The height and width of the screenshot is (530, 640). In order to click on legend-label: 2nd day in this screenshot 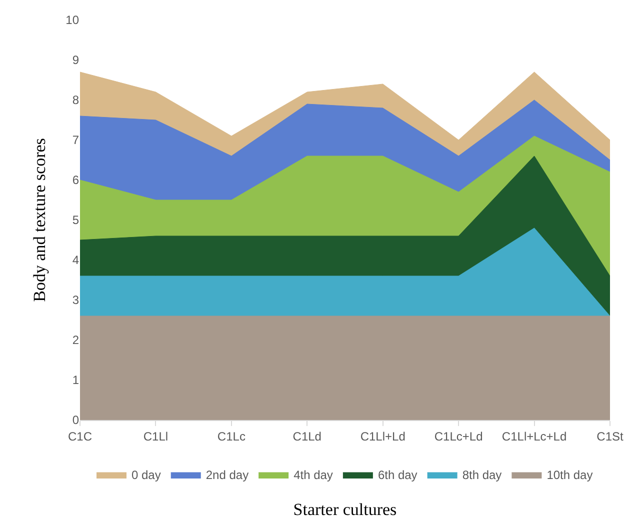, I will do `click(227, 475)`.